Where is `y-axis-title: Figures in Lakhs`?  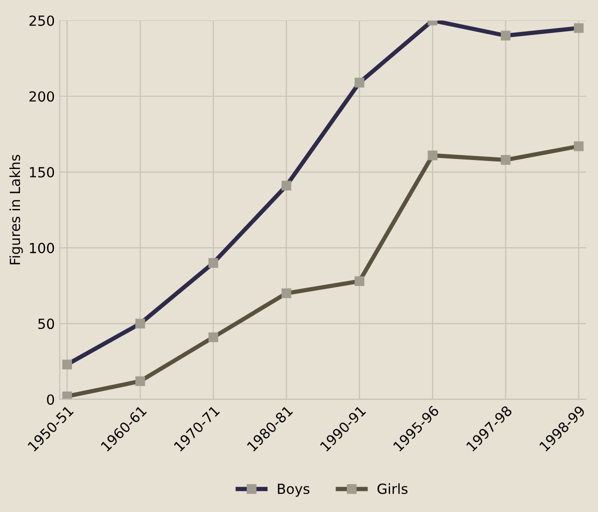 y-axis-title: Figures in Lakhs is located at coordinates (16, 209).